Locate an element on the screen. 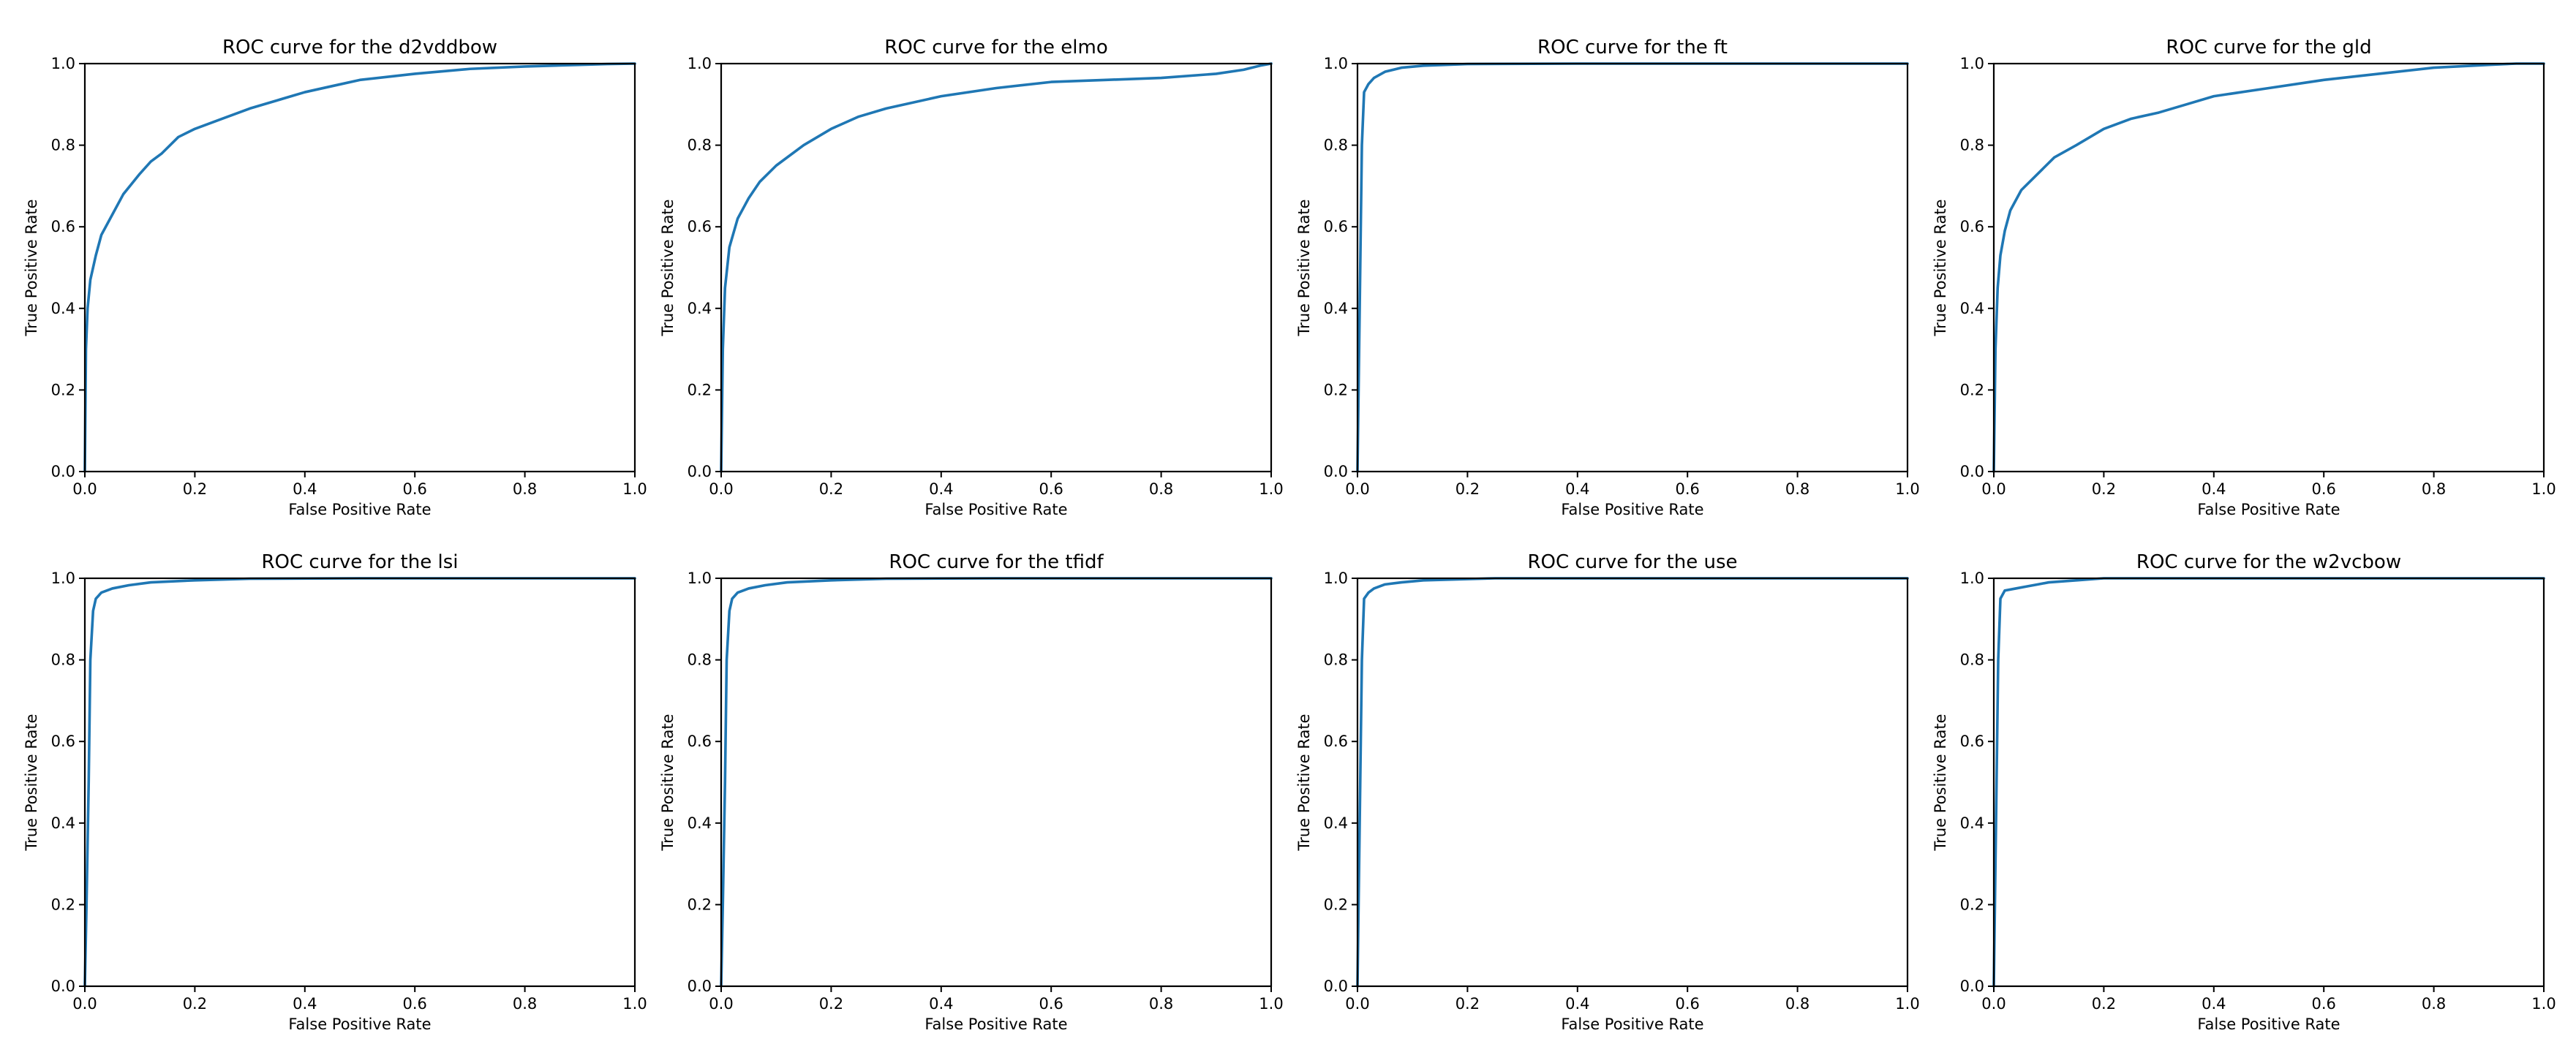 Image resolution: width=2576 pixels, height=1063 pixels. chart-4-y-tick-label: 0.6 is located at coordinates (1972, 226).